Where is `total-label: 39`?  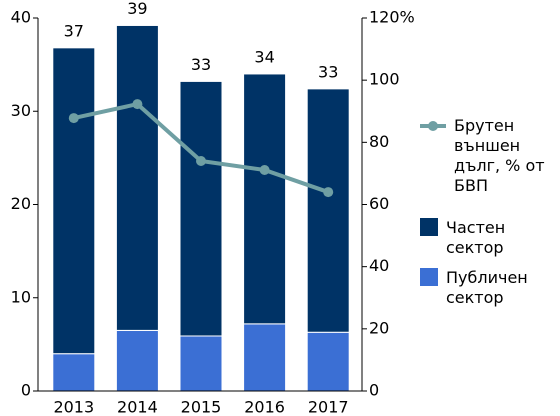
total-label: 39 is located at coordinates (137, 9).